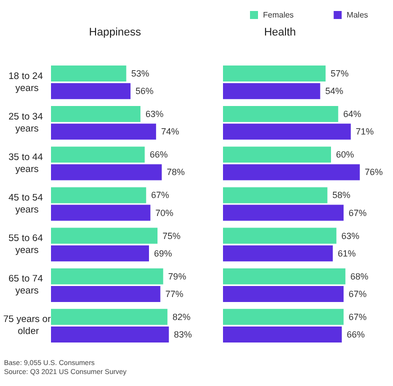  Describe the element at coordinates (145, 91) in the screenshot. I see `data-label: 56%` at that location.